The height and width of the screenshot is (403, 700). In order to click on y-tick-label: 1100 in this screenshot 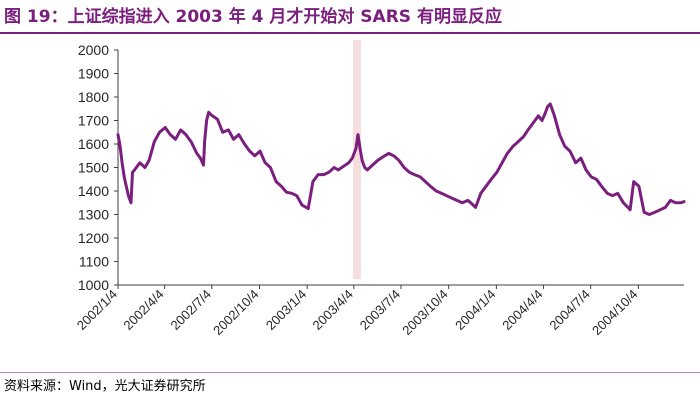, I will do `click(94, 262)`.